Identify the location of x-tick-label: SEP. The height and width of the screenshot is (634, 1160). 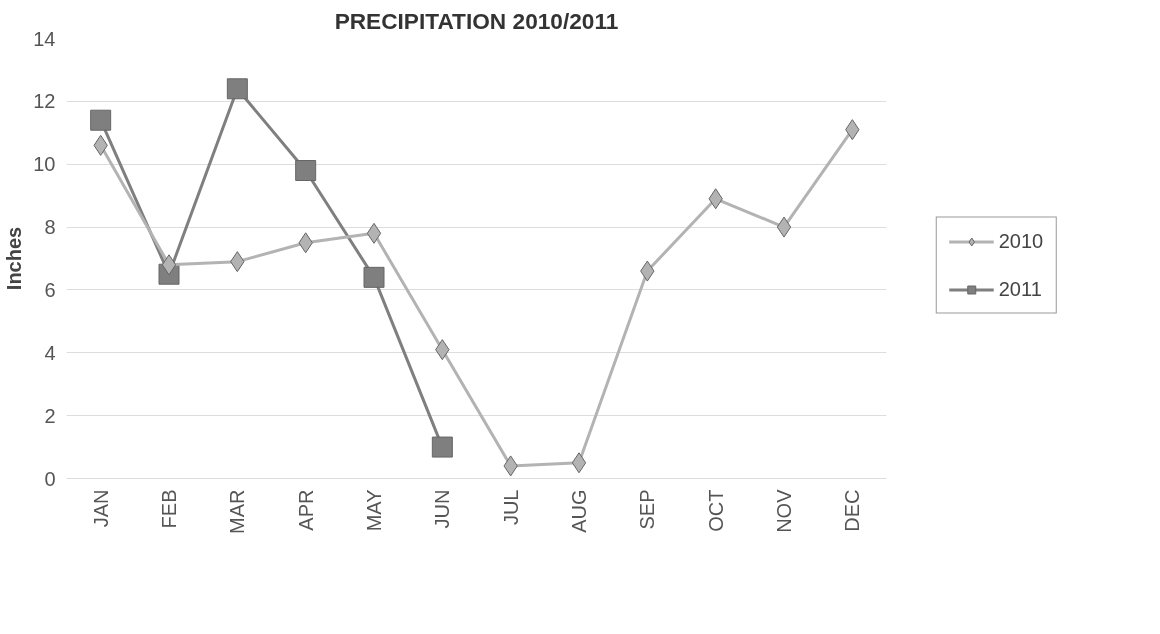
(647, 509).